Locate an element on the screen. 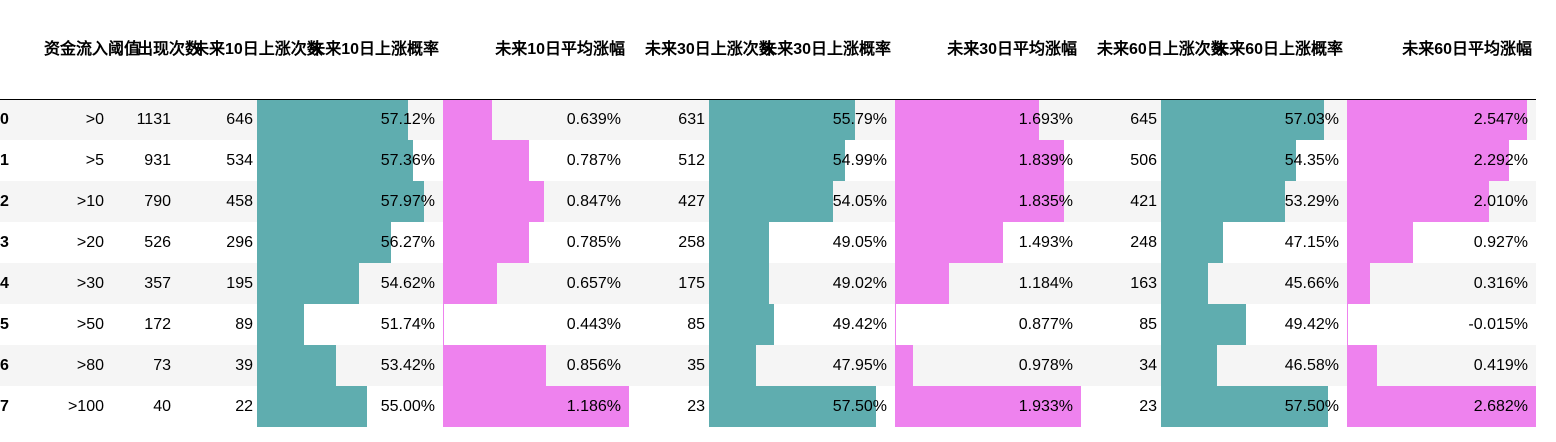 The width and height of the screenshot is (1556, 442). cell-up10-count: 39 is located at coordinates (216, 365).